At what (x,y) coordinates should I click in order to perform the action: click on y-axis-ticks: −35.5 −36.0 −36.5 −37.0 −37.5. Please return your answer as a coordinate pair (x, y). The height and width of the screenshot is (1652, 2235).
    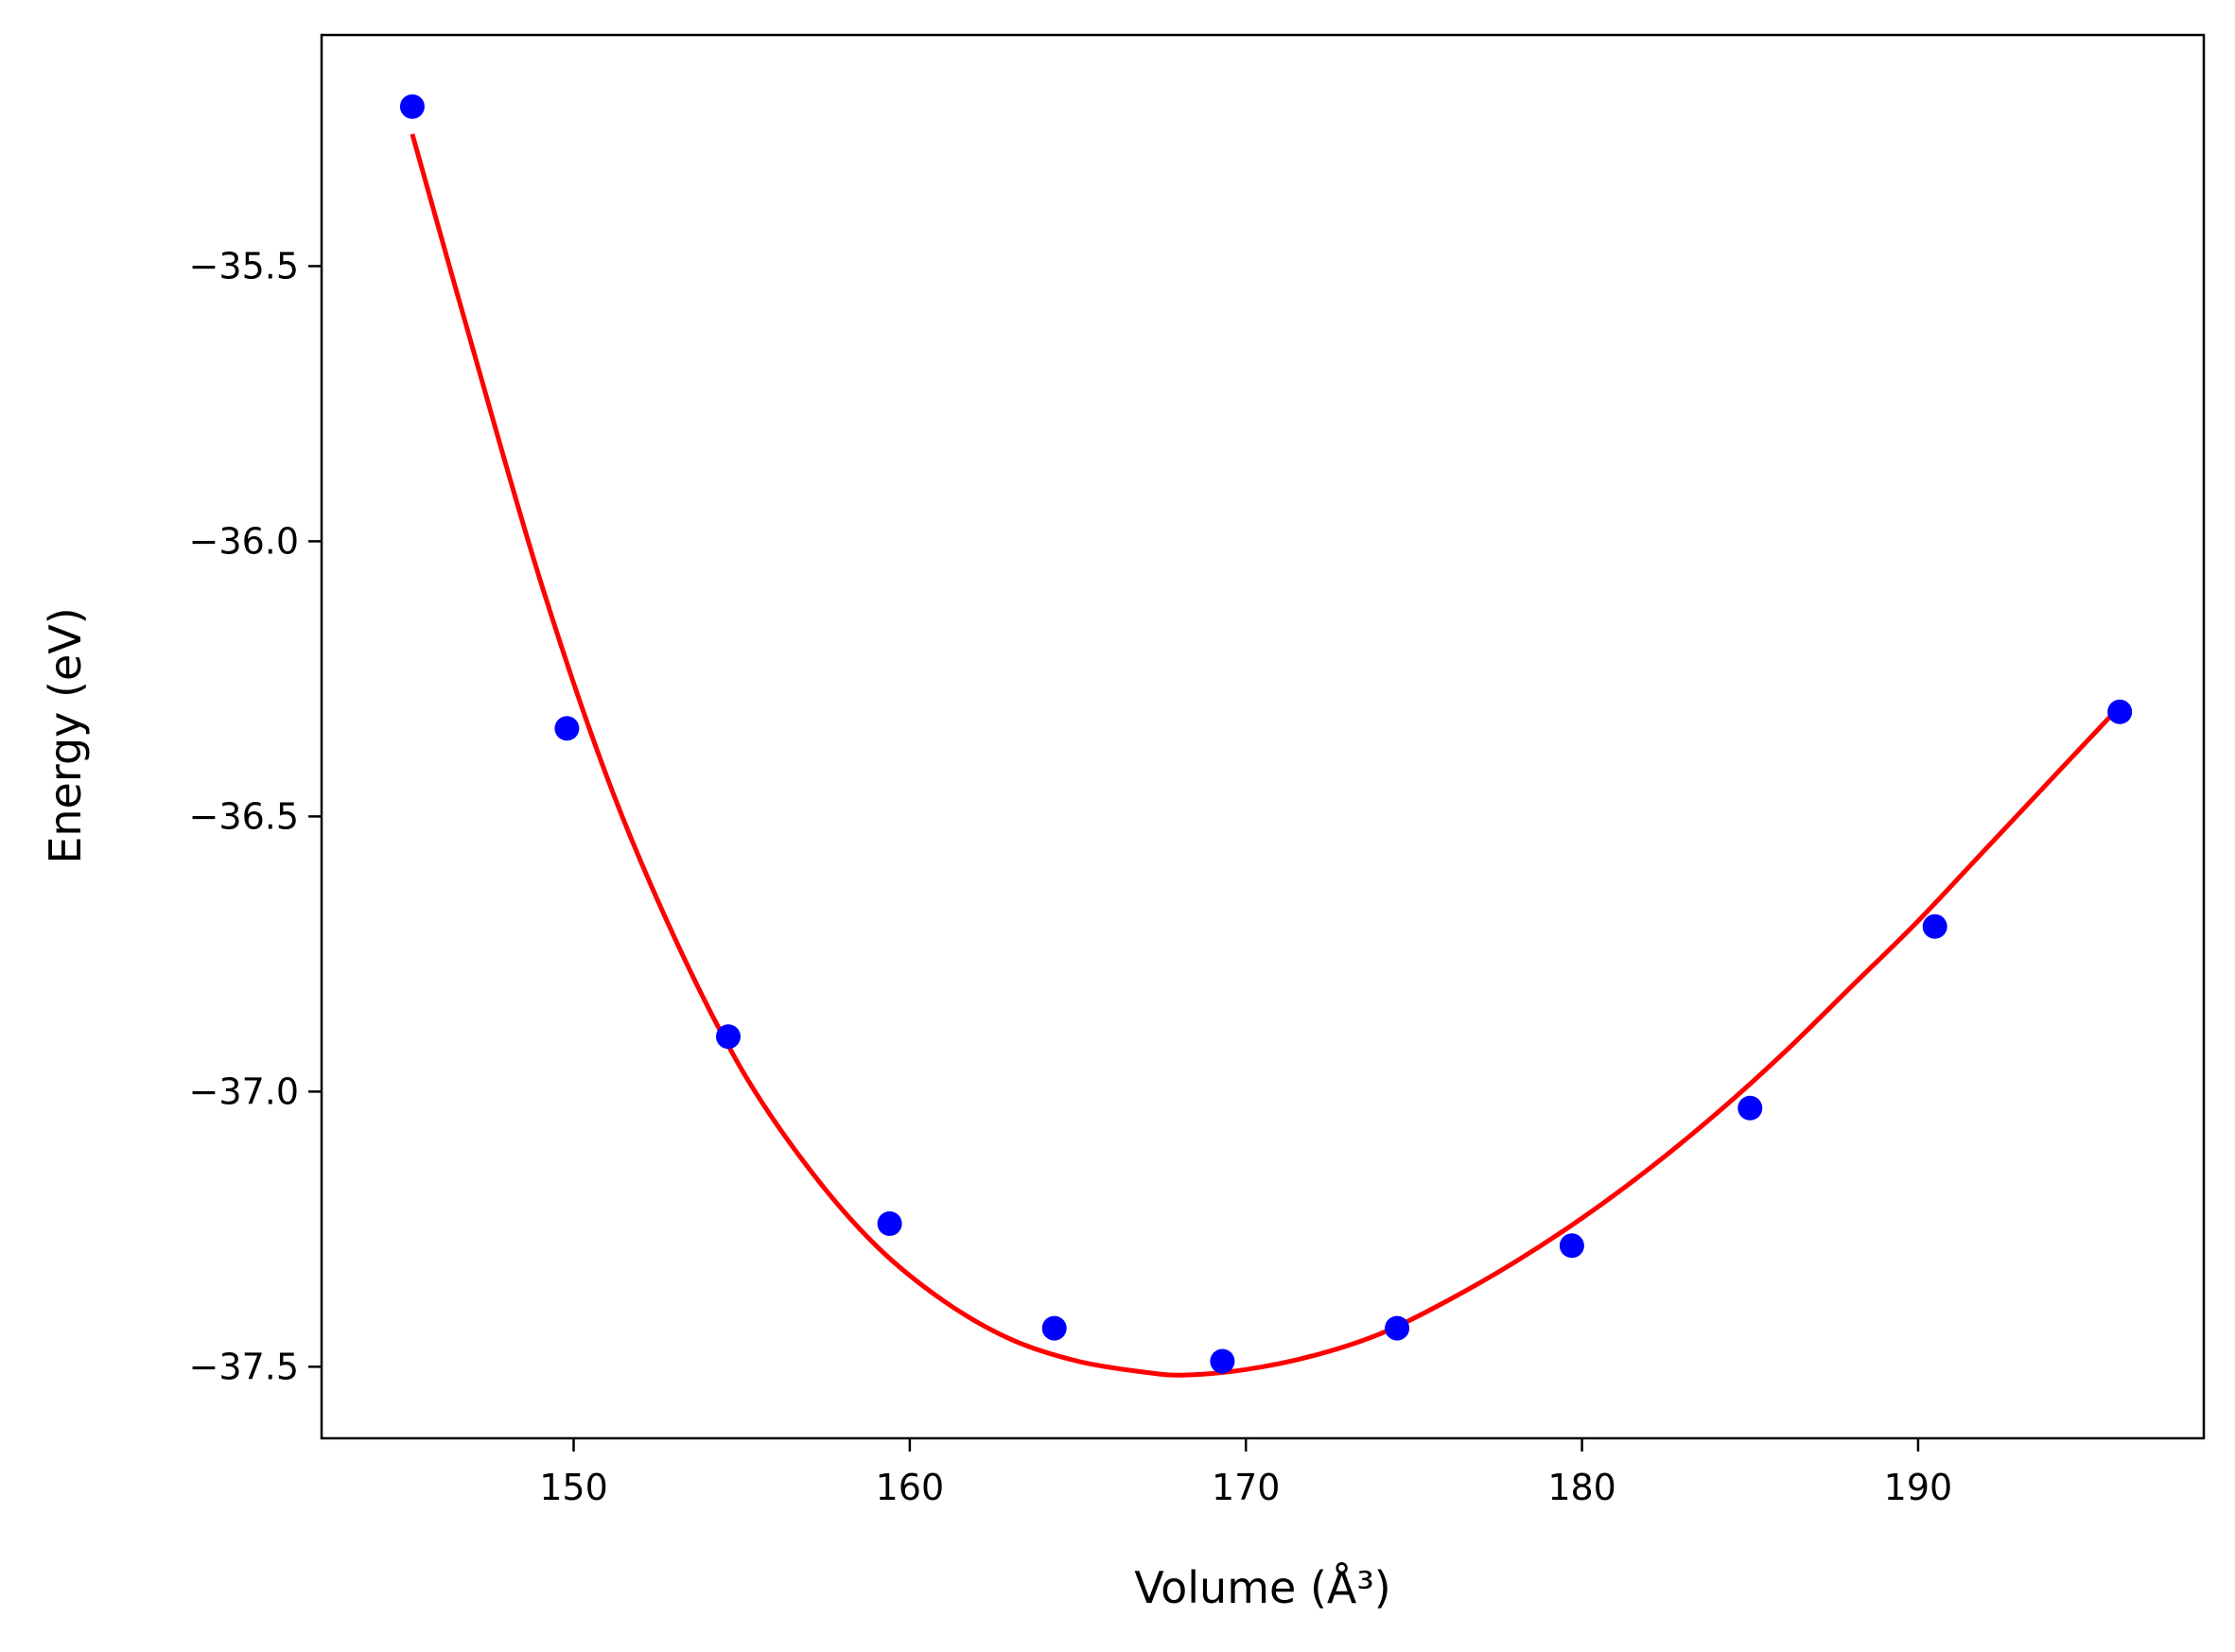
    Looking at the image, I should click on (255, 816).